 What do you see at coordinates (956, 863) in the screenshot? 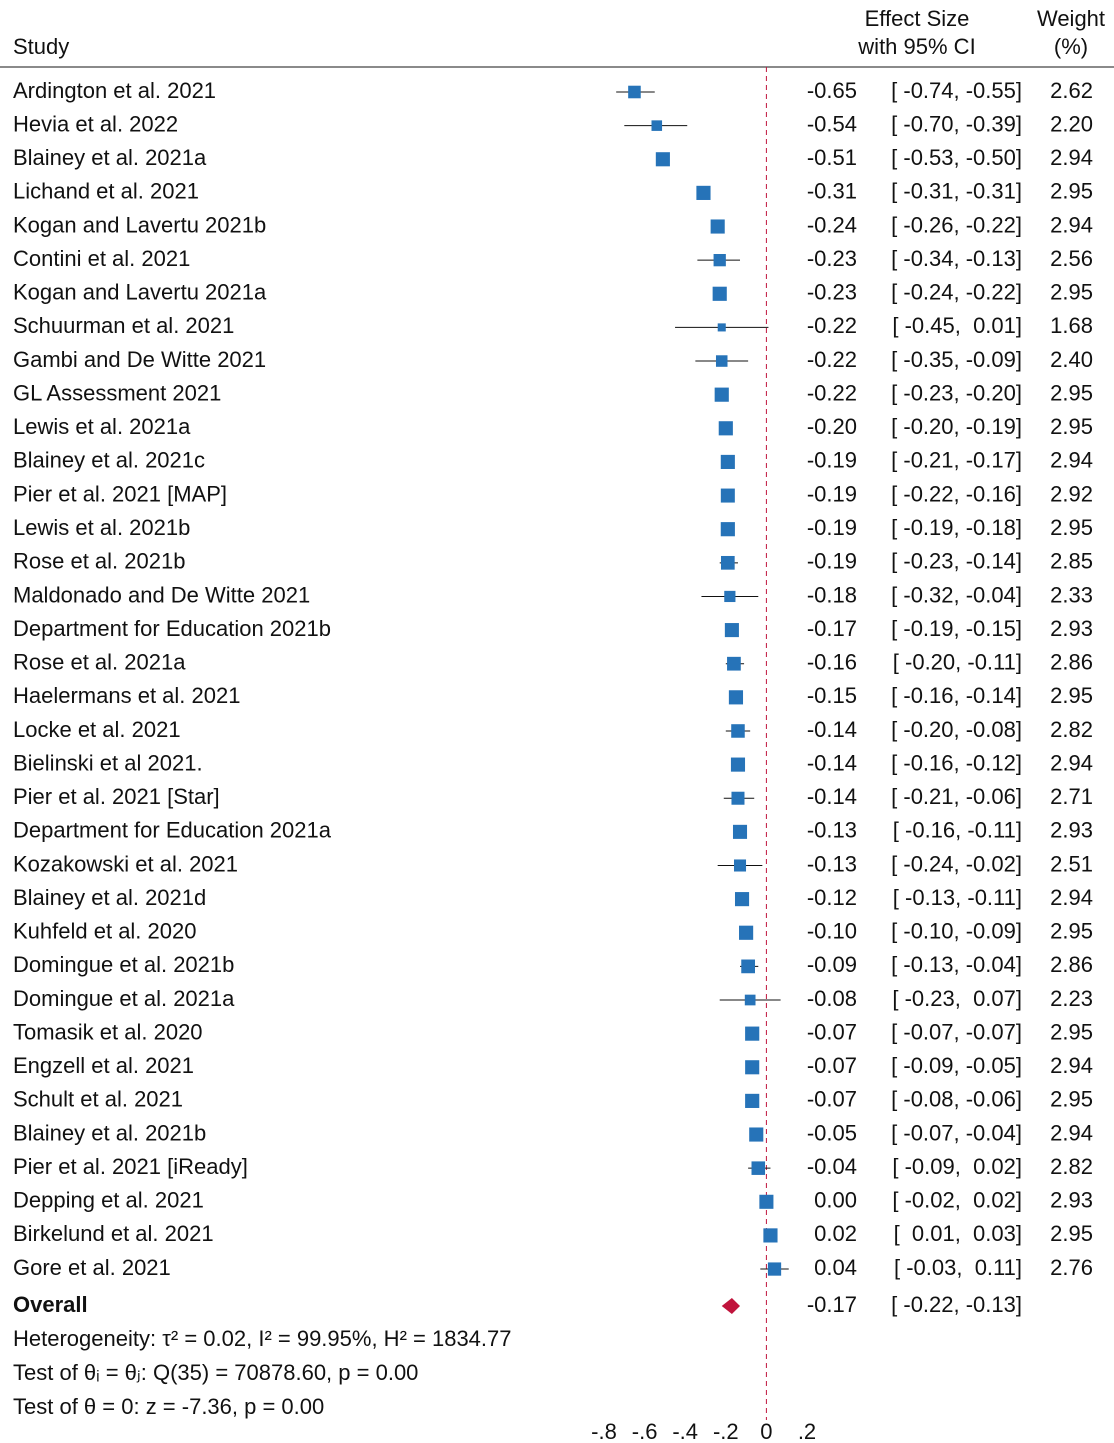
I see `ci-label: [ -0.24, -0.02]` at bounding box center [956, 863].